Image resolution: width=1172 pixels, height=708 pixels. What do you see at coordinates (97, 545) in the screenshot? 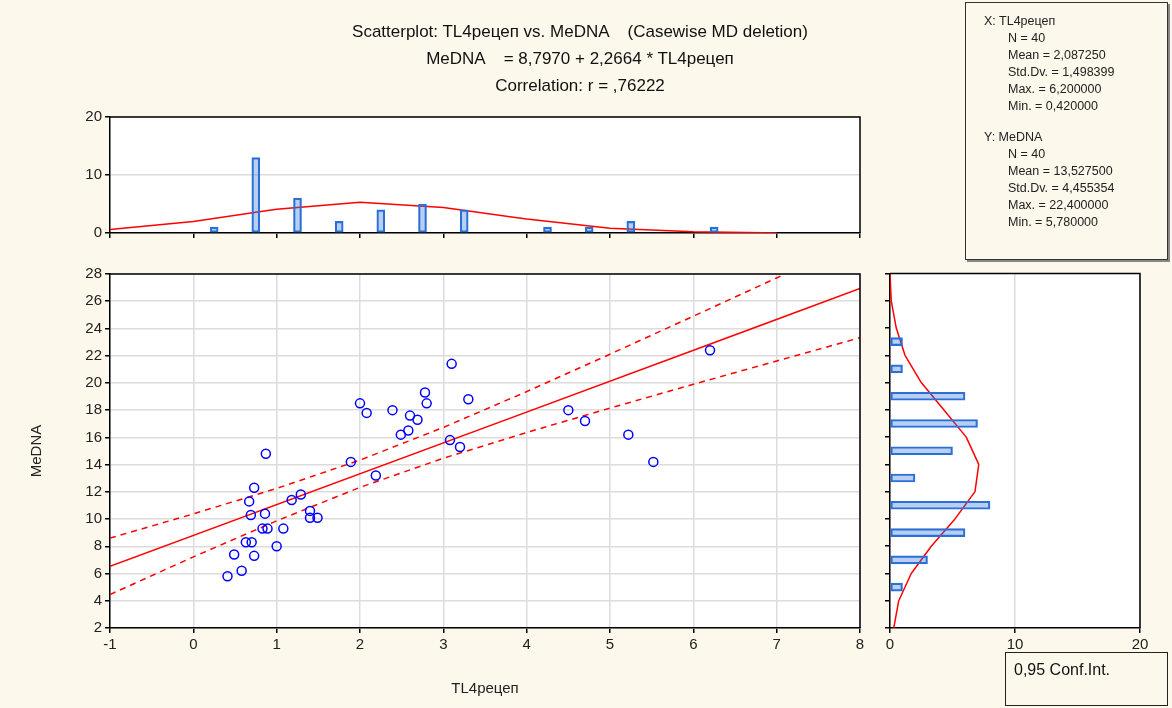
I see `y-tick-label: 8` at bounding box center [97, 545].